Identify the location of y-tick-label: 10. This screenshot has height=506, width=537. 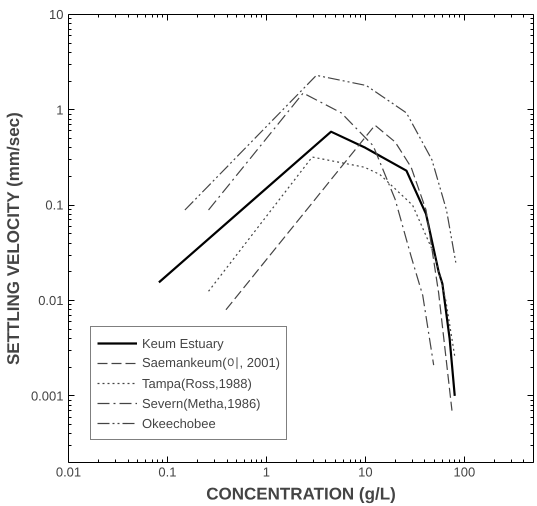
(56, 14).